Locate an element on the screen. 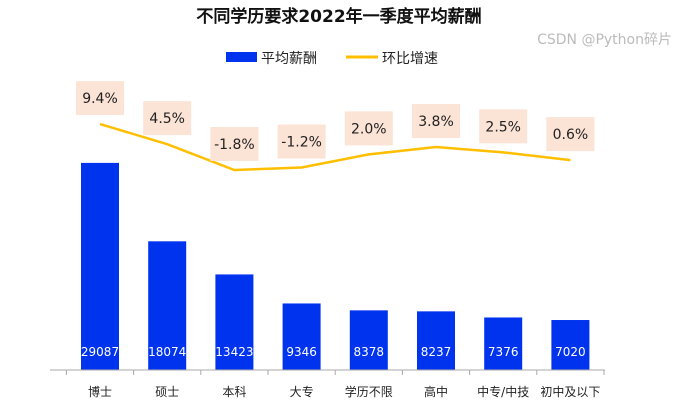  legend-bar-swatch is located at coordinates (241, 57).